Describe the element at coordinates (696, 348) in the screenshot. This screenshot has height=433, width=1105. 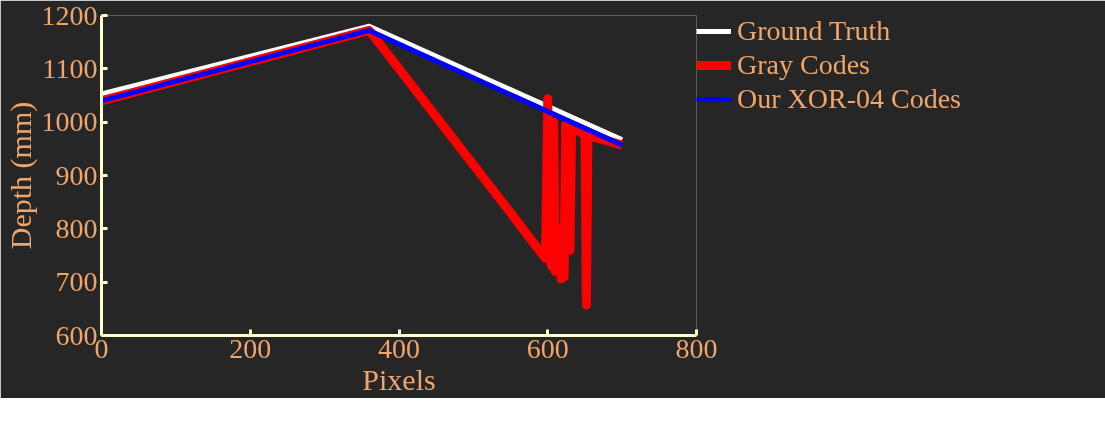
I see `x-tick-label: 800` at that location.